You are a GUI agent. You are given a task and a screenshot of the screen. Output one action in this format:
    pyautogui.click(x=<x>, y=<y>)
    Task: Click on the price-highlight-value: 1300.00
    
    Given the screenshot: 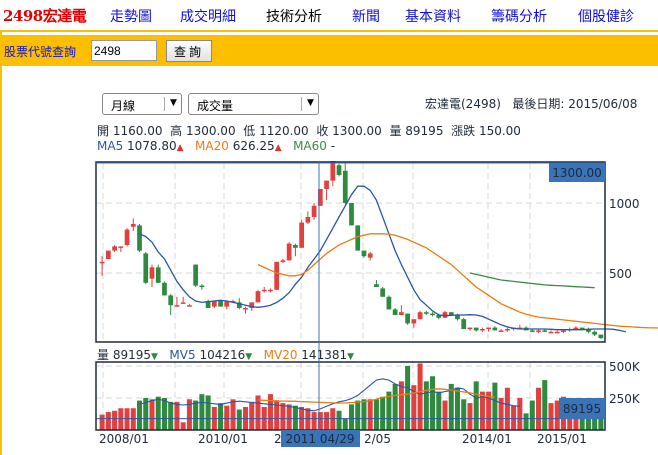 What is the action you would take?
    pyautogui.click(x=577, y=173)
    